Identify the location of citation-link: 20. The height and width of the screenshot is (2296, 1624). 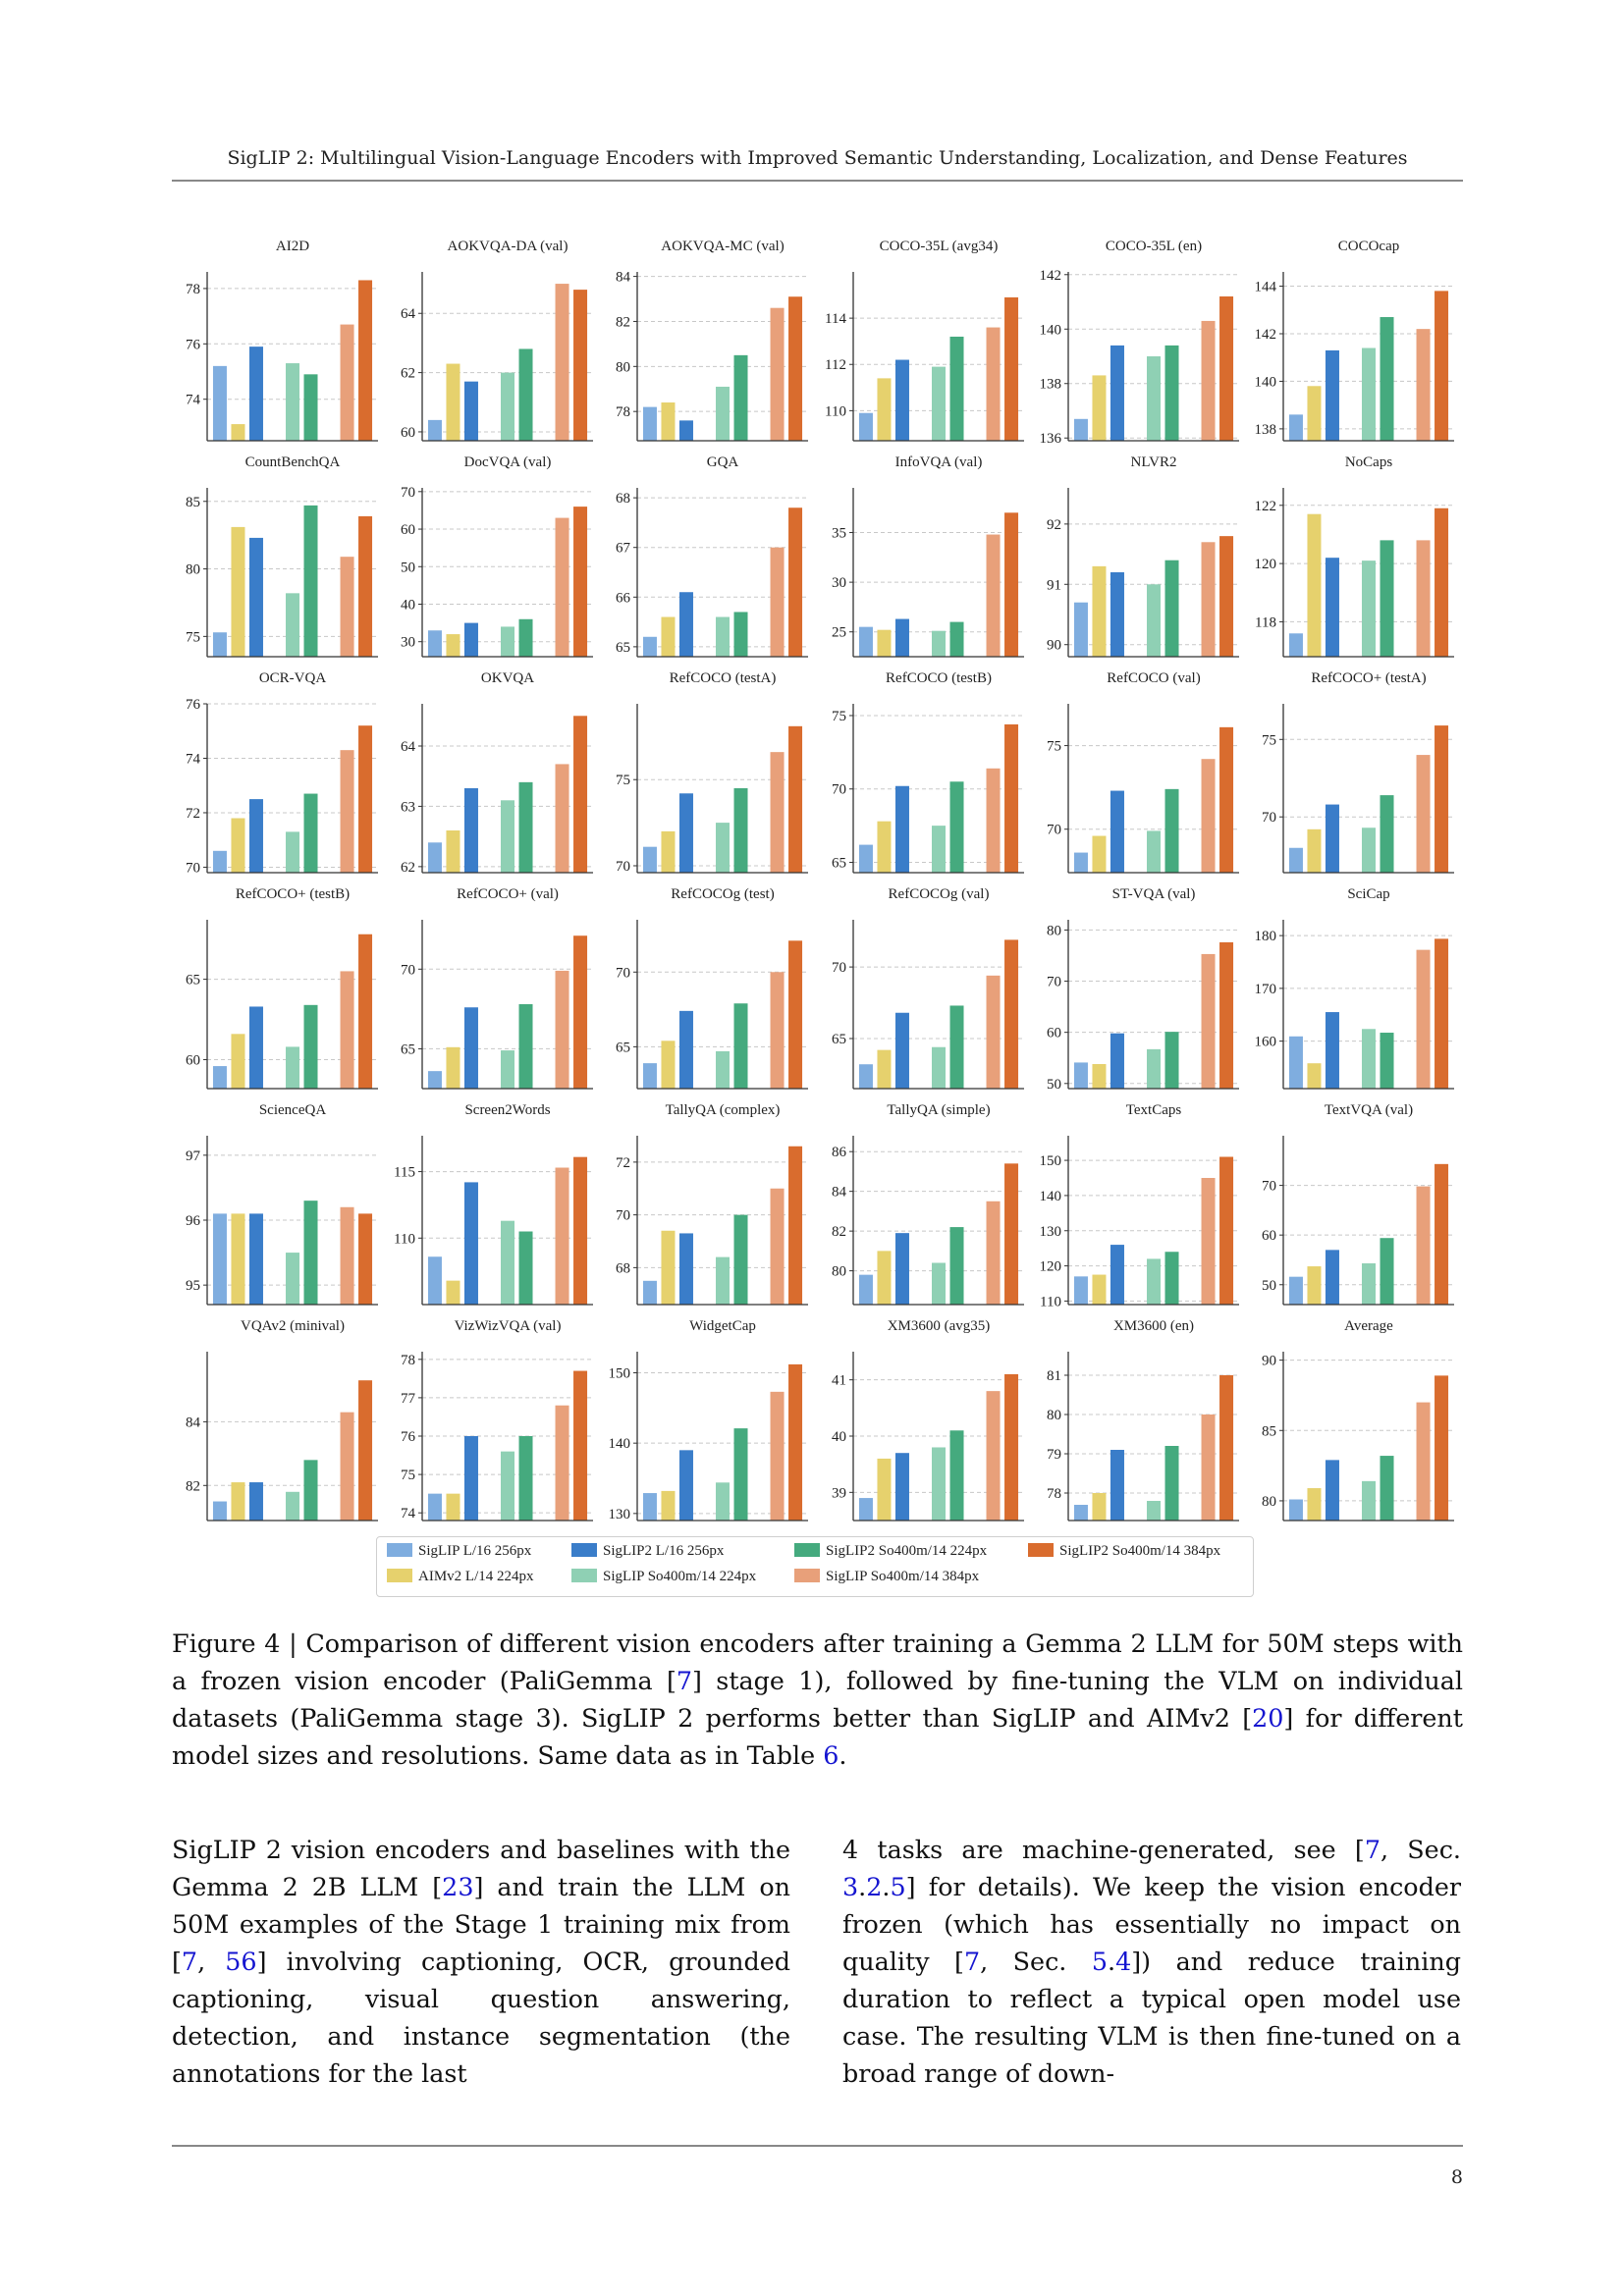
(1268, 1718).